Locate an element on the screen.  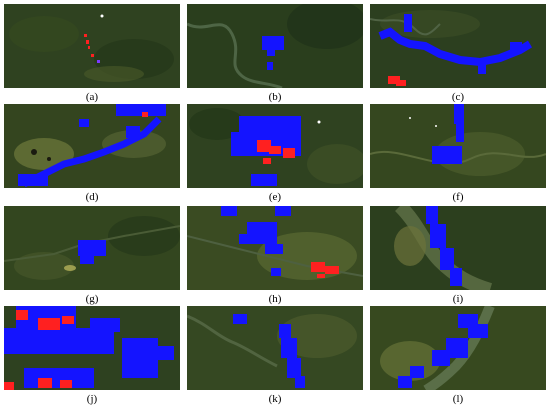
image-k-svg is located at coordinates (275, 348).